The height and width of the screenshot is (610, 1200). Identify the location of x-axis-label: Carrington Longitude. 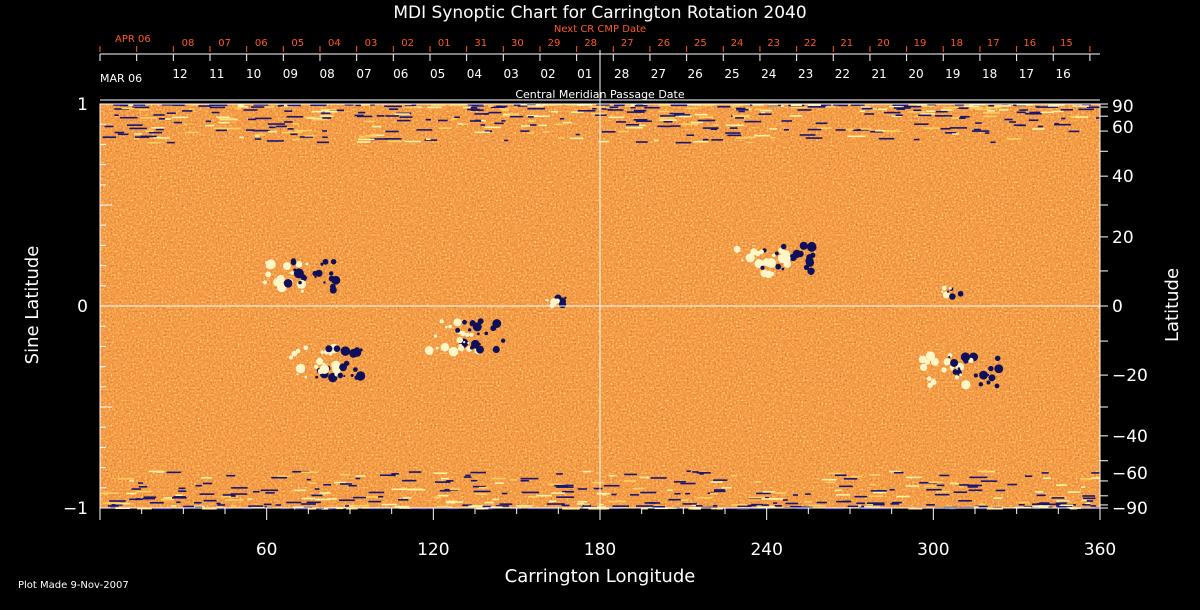
(600, 576).